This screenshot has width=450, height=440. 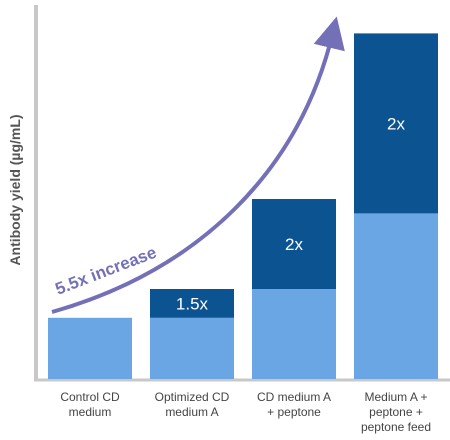 What do you see at coordinates (15, 189) in the screenshot?
I see `y-axis-label: Antibody yield (µg/mL)` at bounding box center [15, 189].